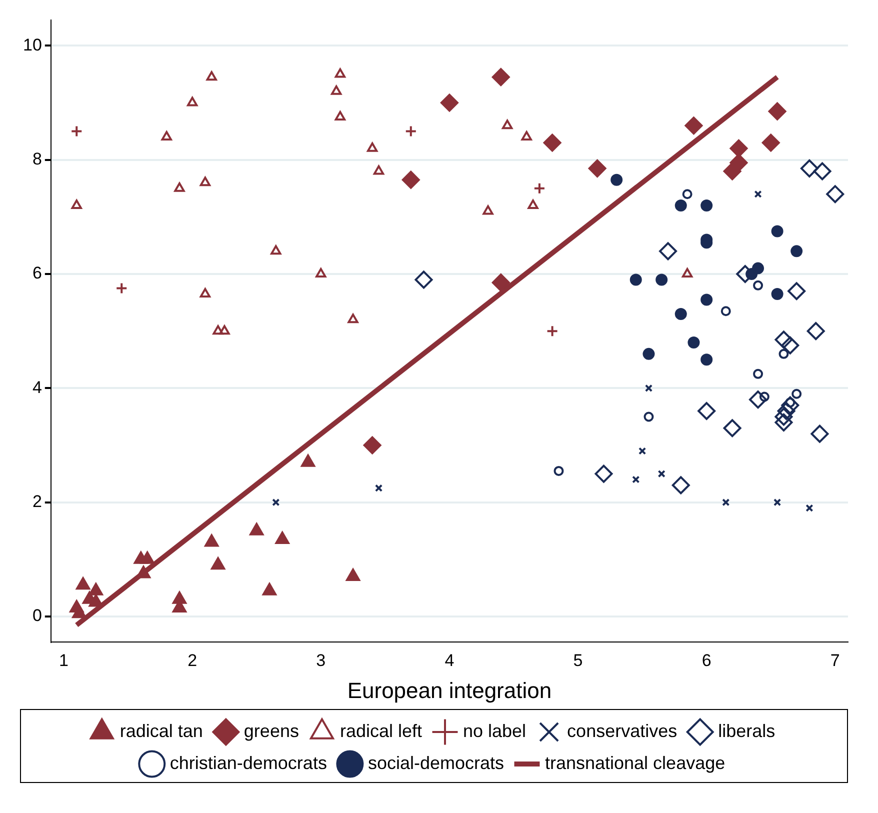  Describe the element at coordinates (37, 273) in the screenshot. I see `y-tick-label: 6` at that location.